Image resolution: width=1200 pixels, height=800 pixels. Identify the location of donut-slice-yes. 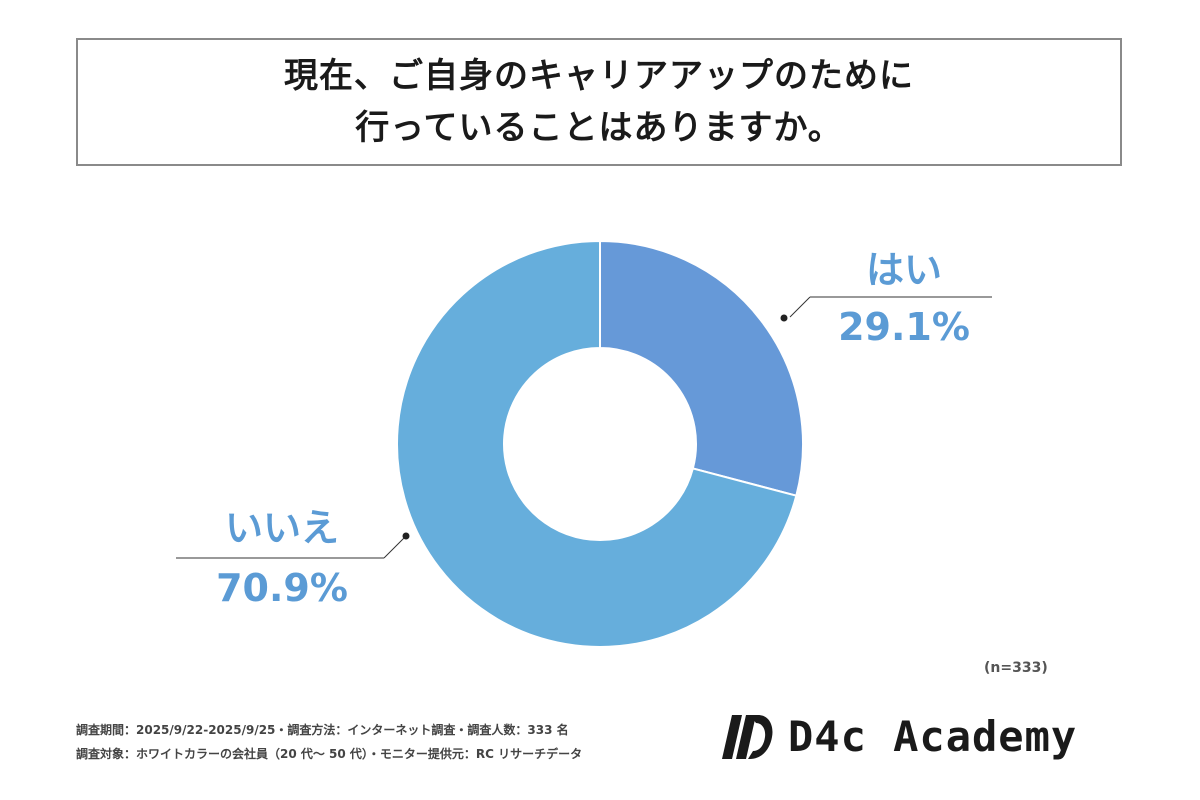
(701, 368).